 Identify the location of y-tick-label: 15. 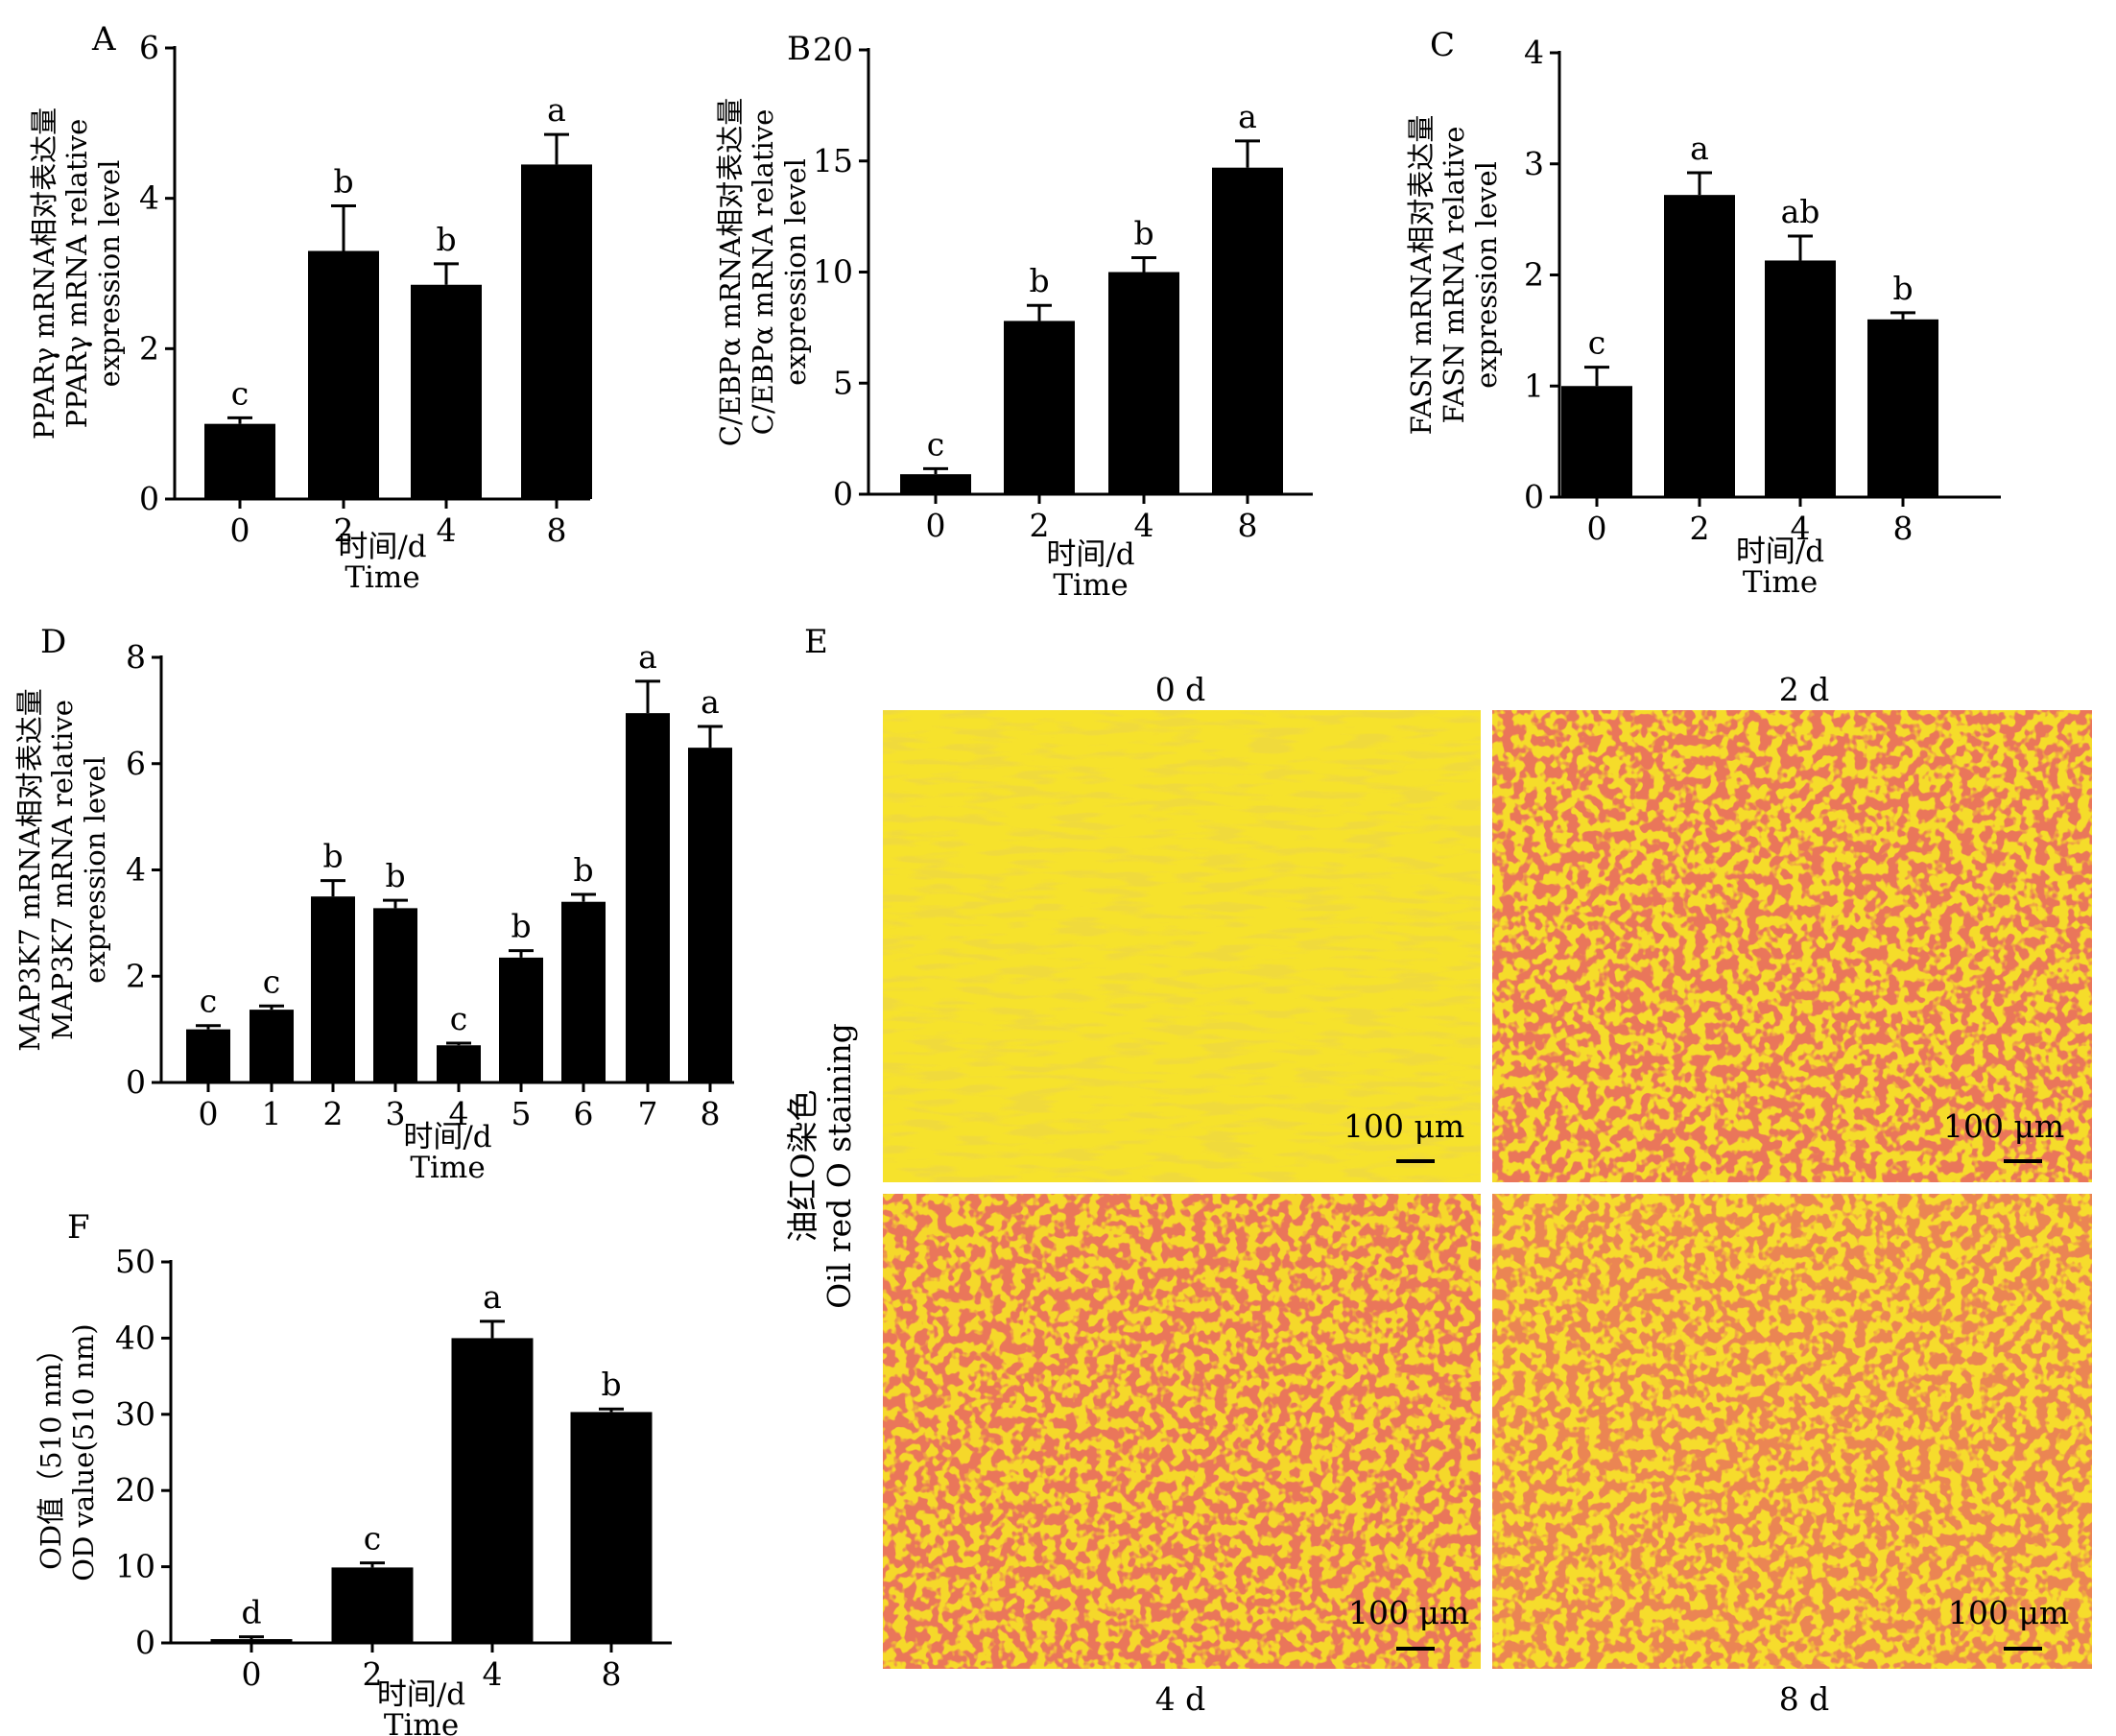
(833, 160).